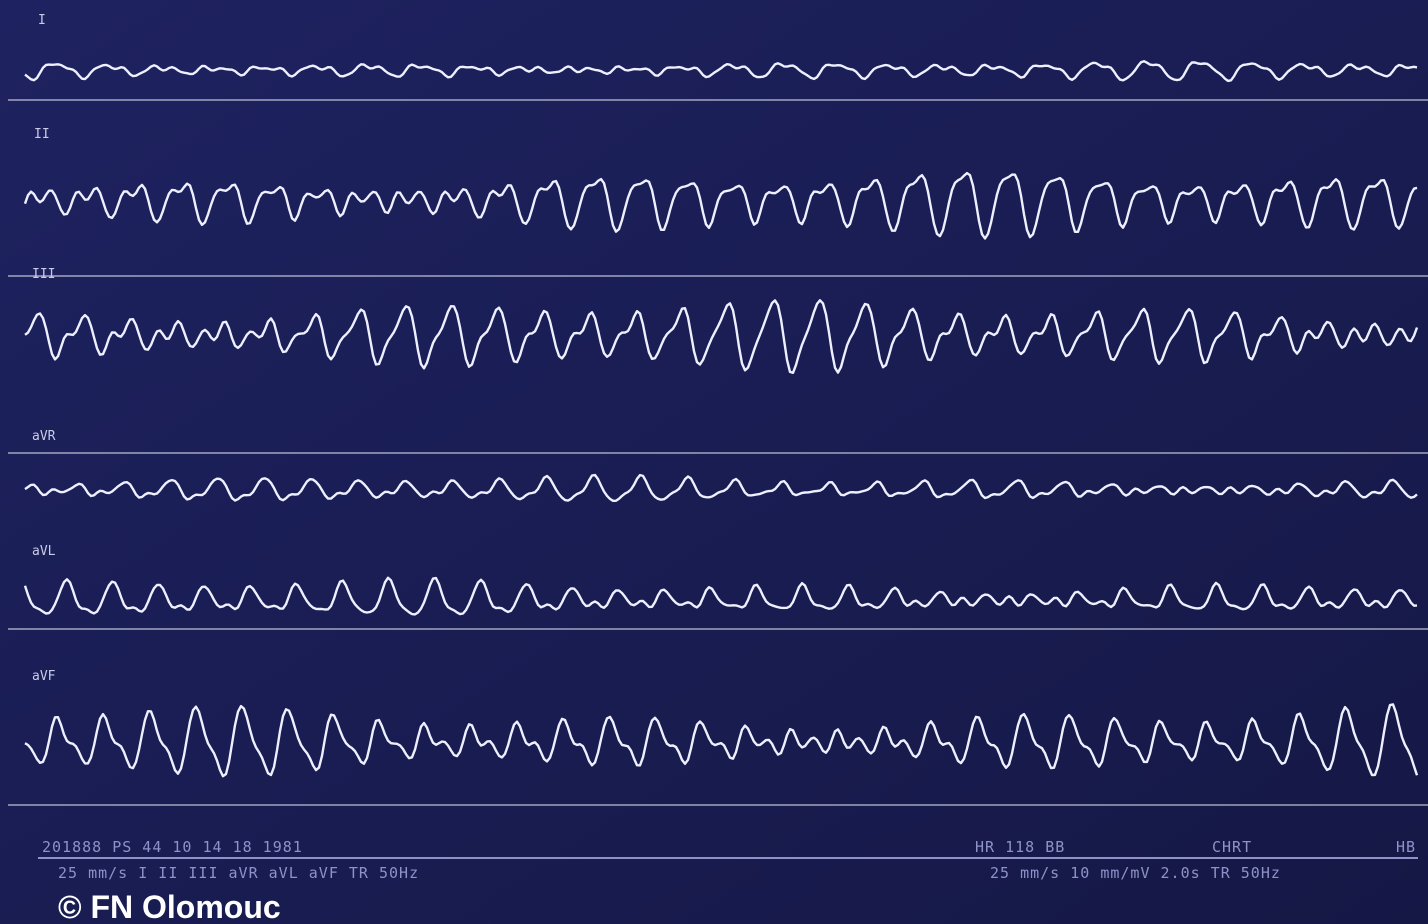 Image resolution: width=1428 pixels, height=924 pixels. Describe the element at coordinates (172, 847) in the screenshot. I see `footer-text: 201888 PS 44 10 14 18 1981` at that location.